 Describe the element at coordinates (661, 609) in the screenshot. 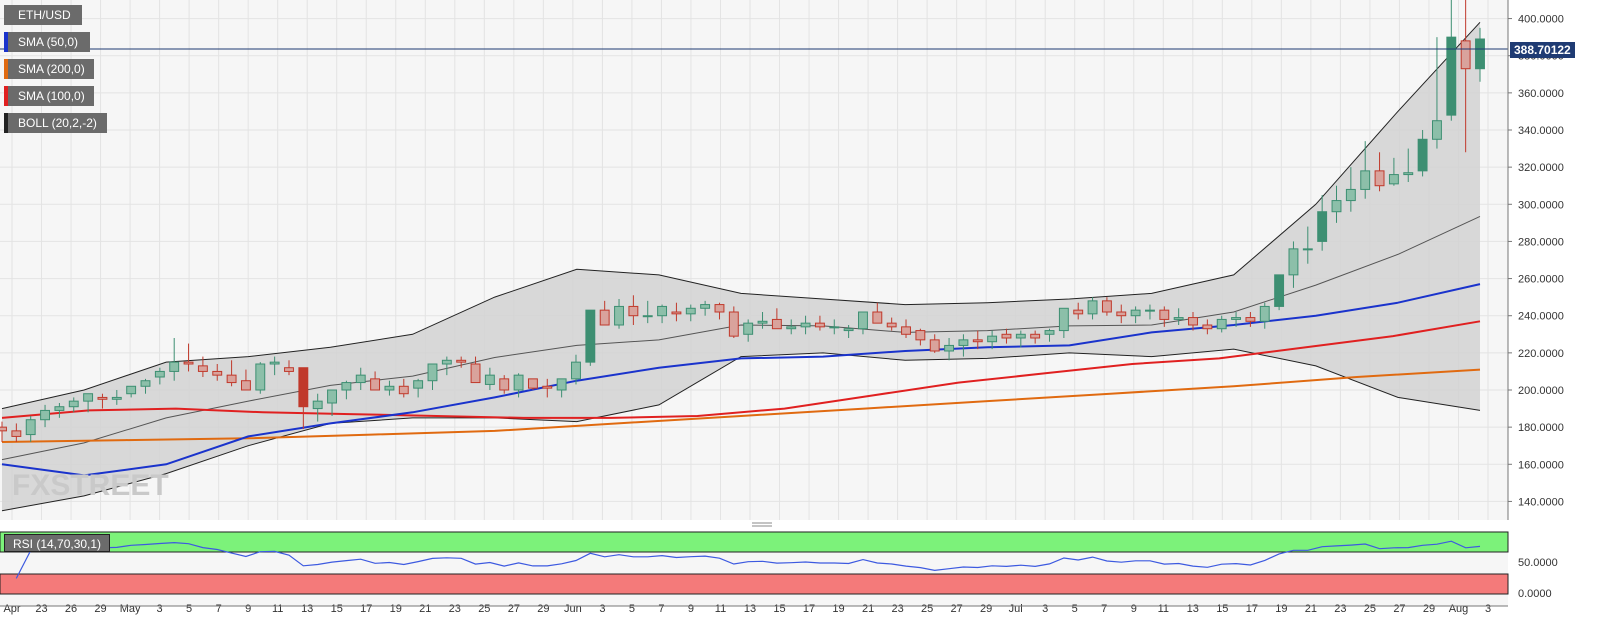

I see `date-tick-label: 7` at that location.